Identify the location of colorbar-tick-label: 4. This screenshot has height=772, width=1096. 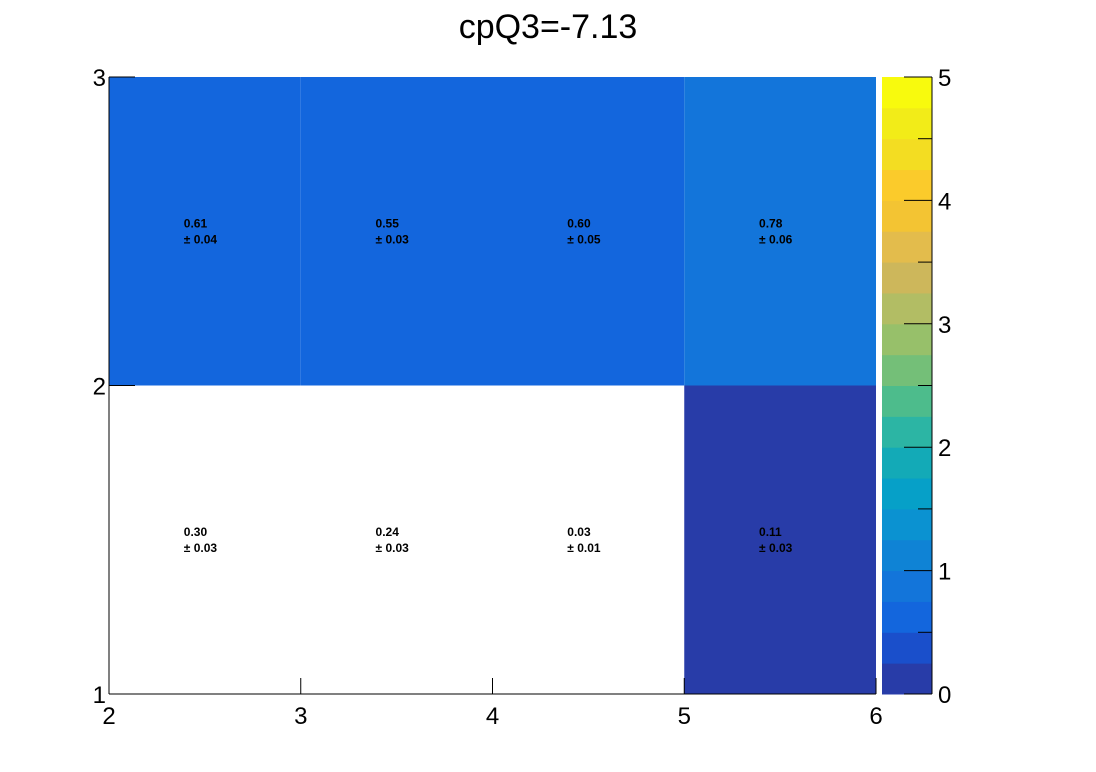
(944, 201).